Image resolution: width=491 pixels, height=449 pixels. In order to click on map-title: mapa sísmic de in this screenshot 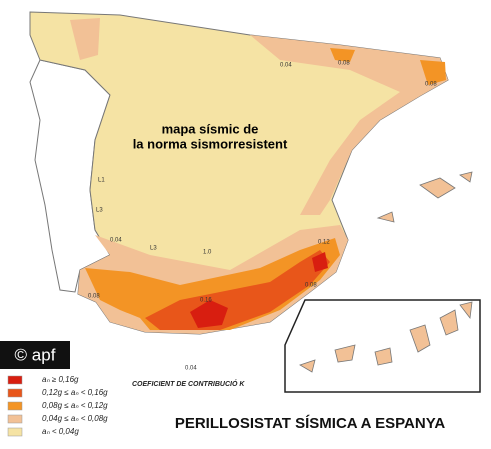, I will do `click(210, 128)`.